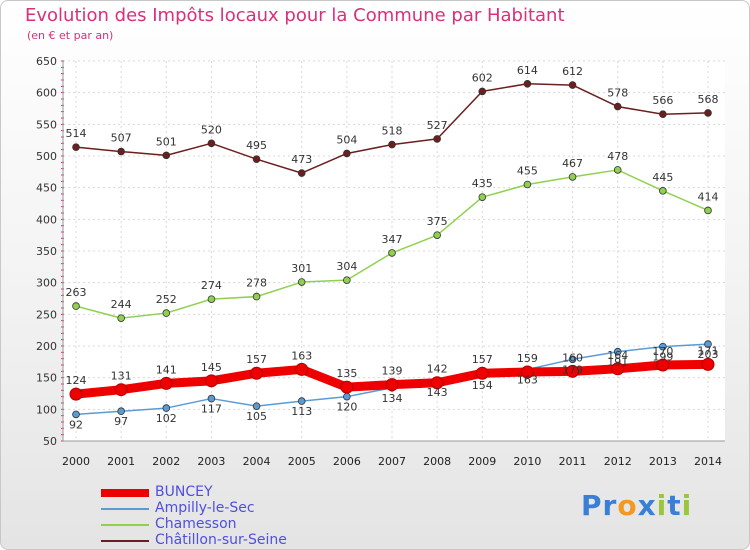 The width and height of the screenshot is (750, 550). I want to click on legend-label: Chamesson, so click(196, 524).